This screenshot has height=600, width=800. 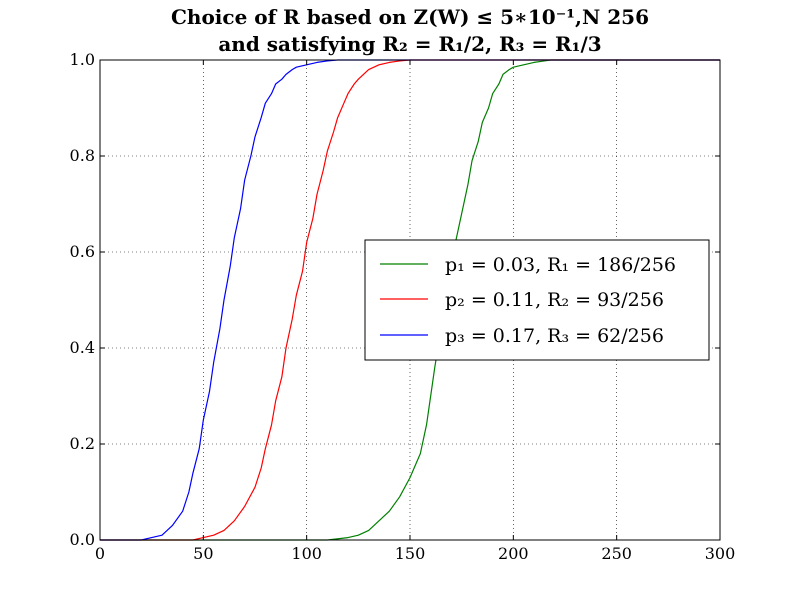 I want to click on y-tick-label: 0.2, so click(x=82, y=443).